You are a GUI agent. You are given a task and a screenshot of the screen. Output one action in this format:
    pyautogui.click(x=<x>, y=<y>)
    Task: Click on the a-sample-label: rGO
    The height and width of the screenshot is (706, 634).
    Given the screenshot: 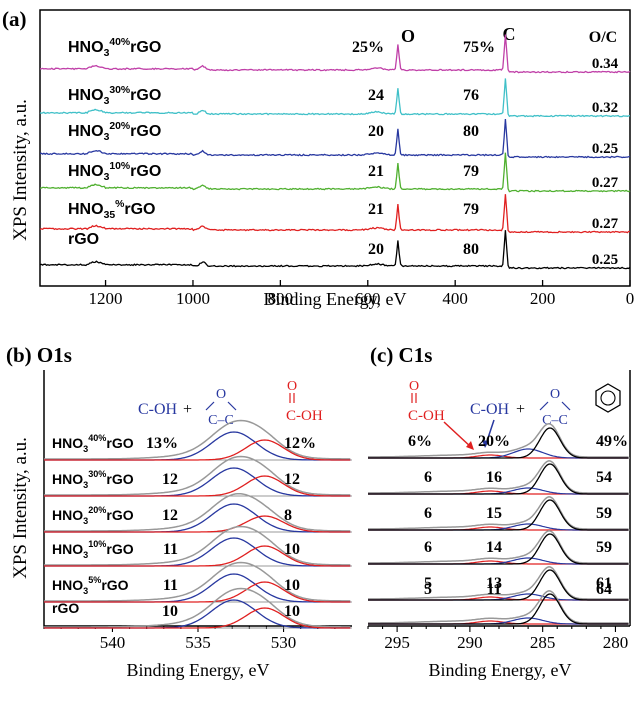 What is the action you would take?
    pyautogui.click(x=83, y=239)
    